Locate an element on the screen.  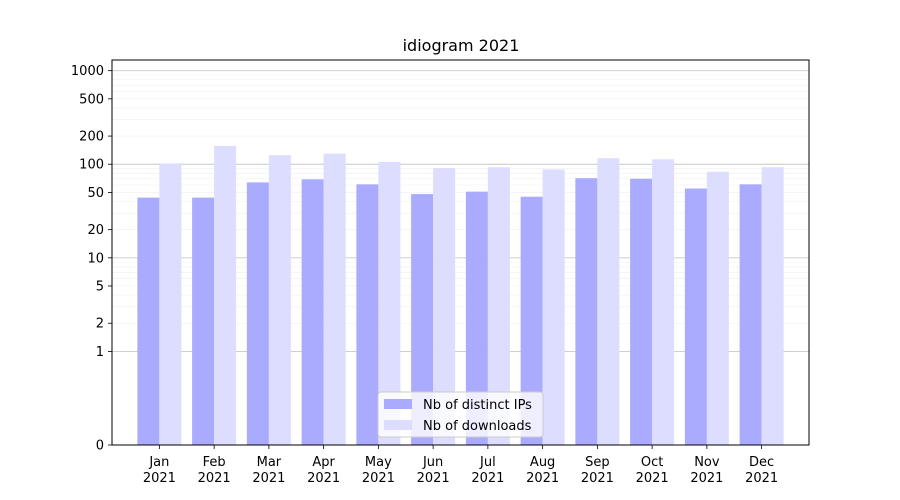
legend-box is located at coordinates (460, 414).